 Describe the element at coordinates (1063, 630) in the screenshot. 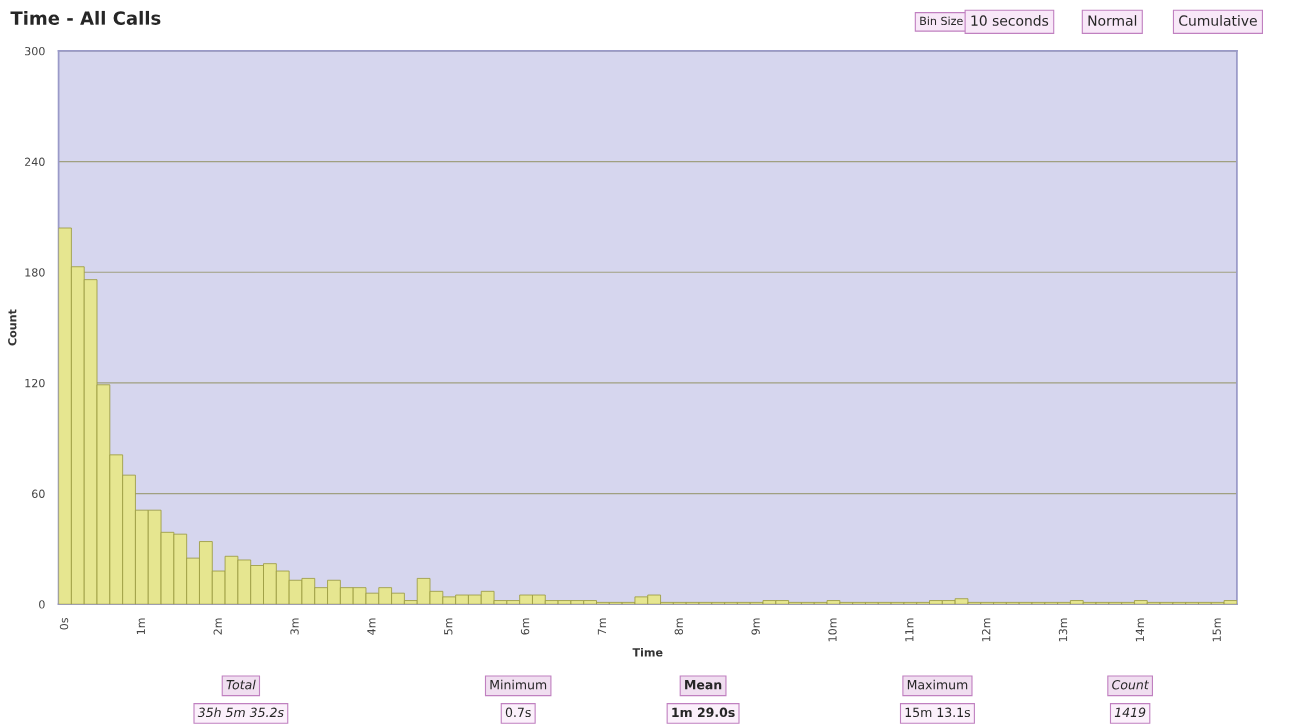

I see `x-tick-label: 13m` at that location.